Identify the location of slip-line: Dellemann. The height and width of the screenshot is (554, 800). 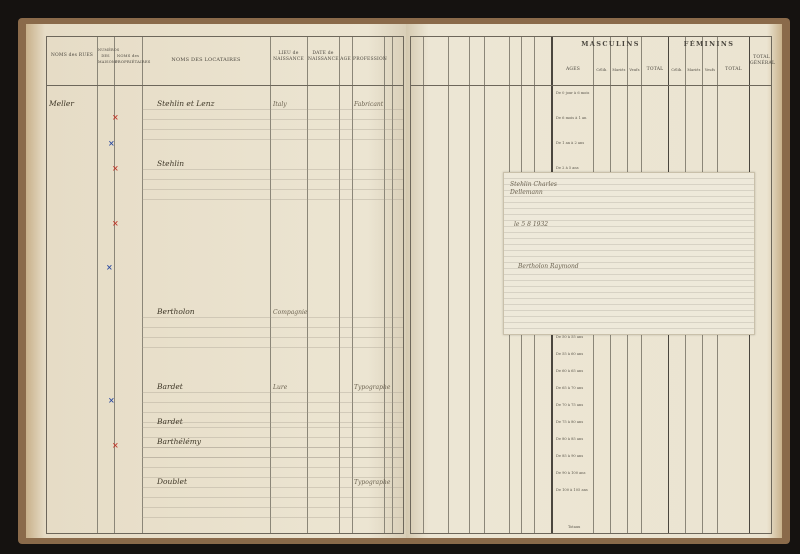
(526, 192).